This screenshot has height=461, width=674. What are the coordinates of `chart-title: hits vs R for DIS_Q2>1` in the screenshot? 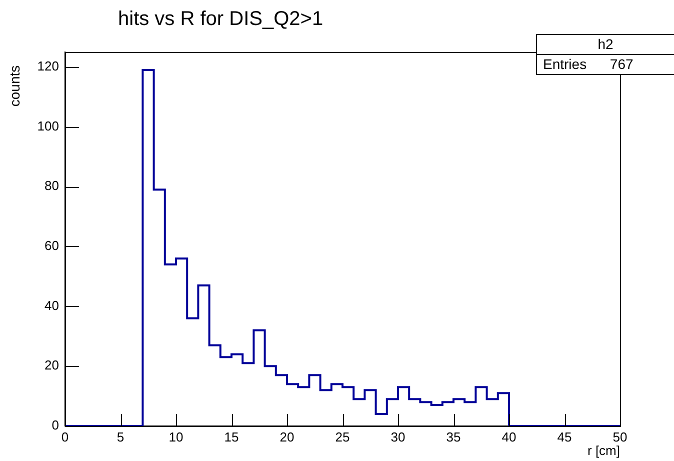 It's located at (221, 19).